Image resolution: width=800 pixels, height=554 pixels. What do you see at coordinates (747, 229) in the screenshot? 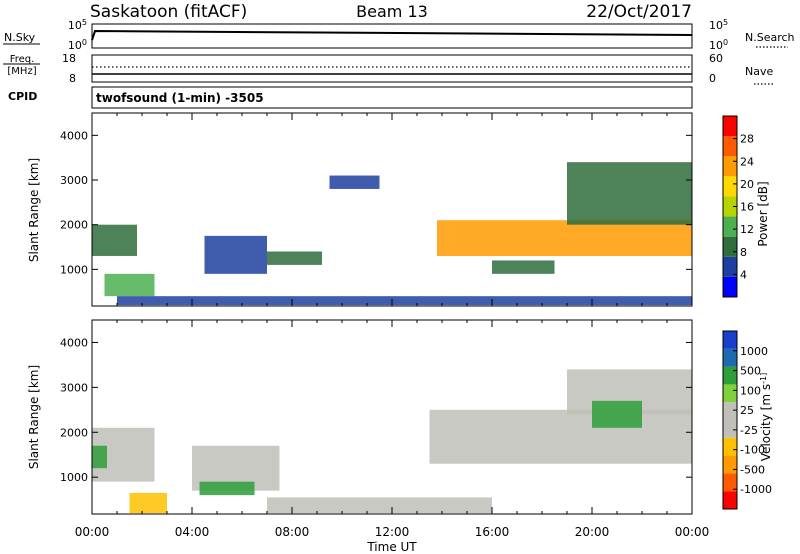
I see `power-cbar-tick-label-2: 12` at bounding box center [747, 229].